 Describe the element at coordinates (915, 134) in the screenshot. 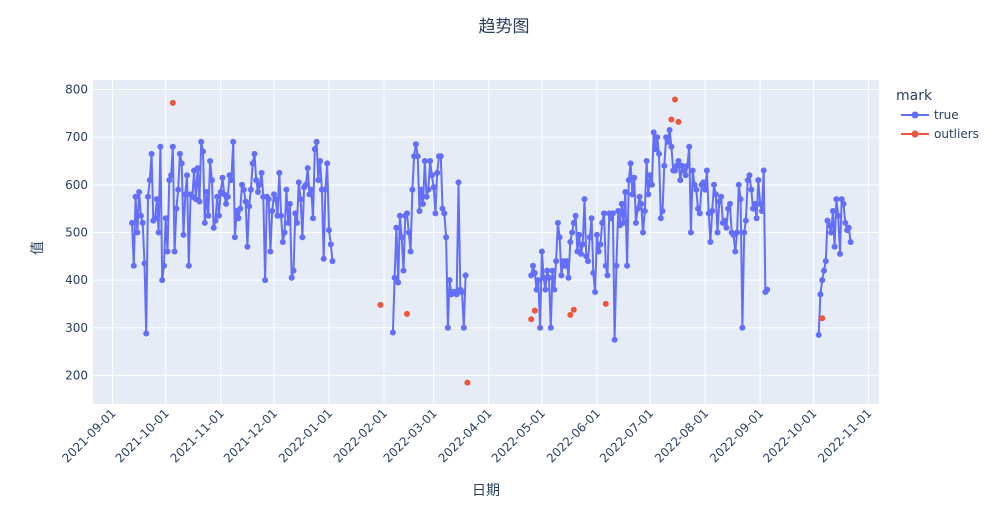

I see `legend-marker-outliers` at that location.